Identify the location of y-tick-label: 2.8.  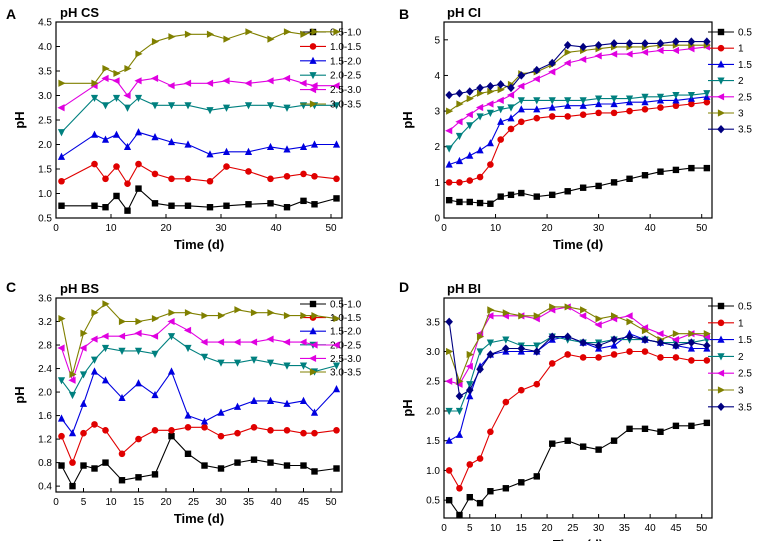
(45, 346).